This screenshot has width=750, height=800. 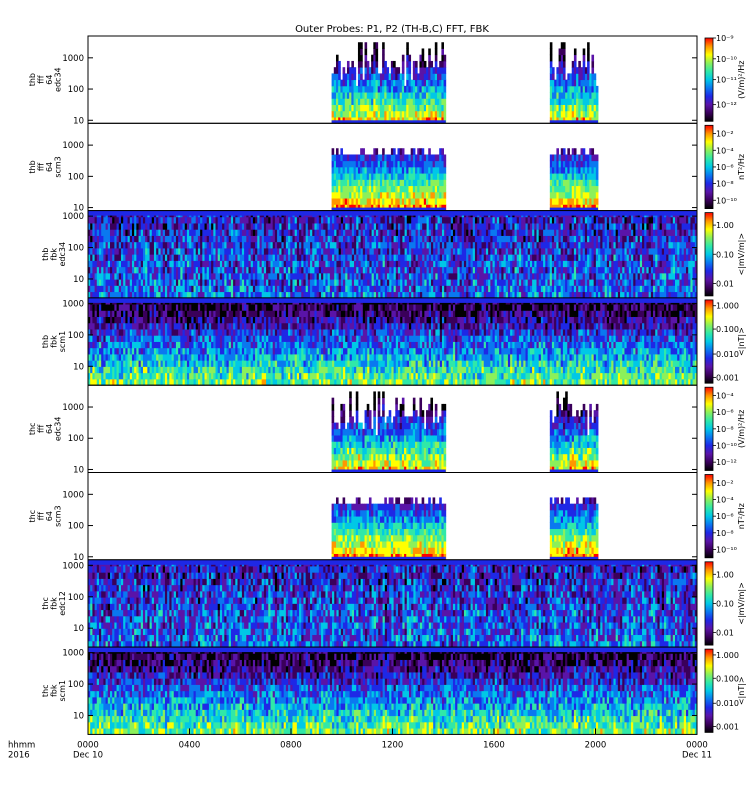 What do you see at coordinates (709, 79) in the screenshot?
I see `colorbar-scale` at bounding box center [709, 79].